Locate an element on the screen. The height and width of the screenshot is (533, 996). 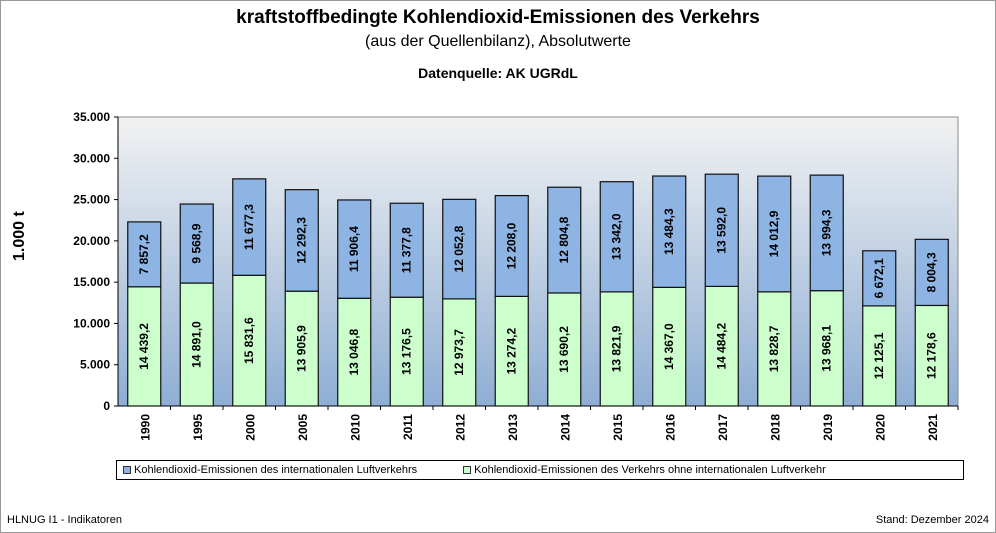
data-label: 13 821,9 is located at coordinates (617, 348).